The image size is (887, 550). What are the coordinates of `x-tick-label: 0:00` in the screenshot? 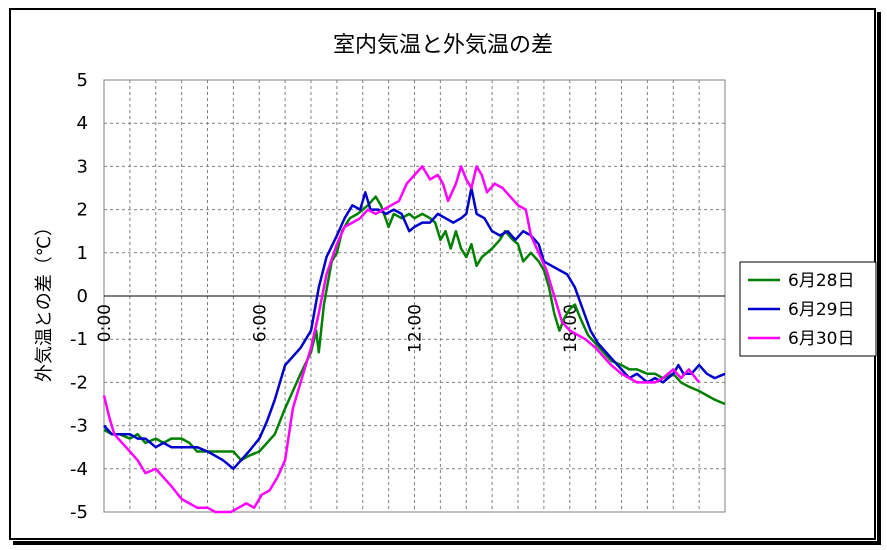 It's located at (105, 323).